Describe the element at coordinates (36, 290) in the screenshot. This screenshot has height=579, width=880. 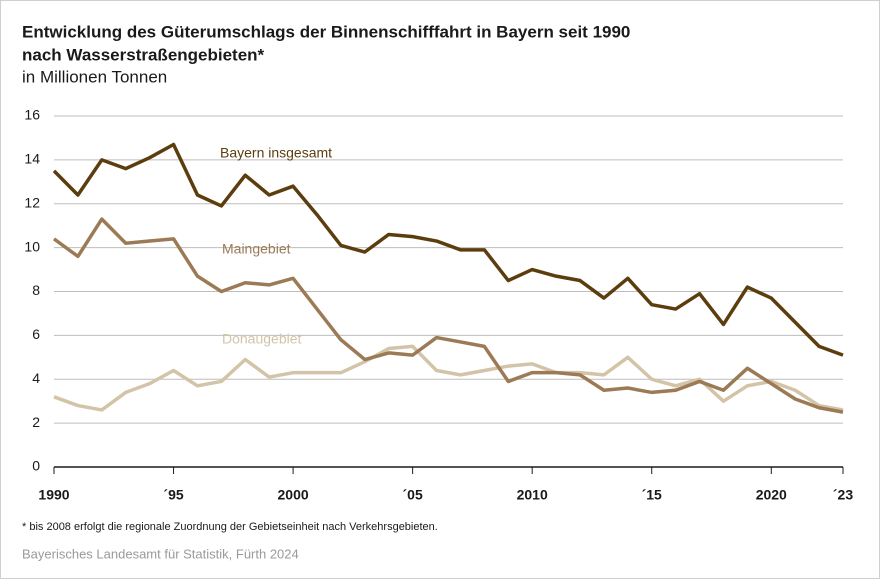
I see `y-tick-label: 8` at that location.